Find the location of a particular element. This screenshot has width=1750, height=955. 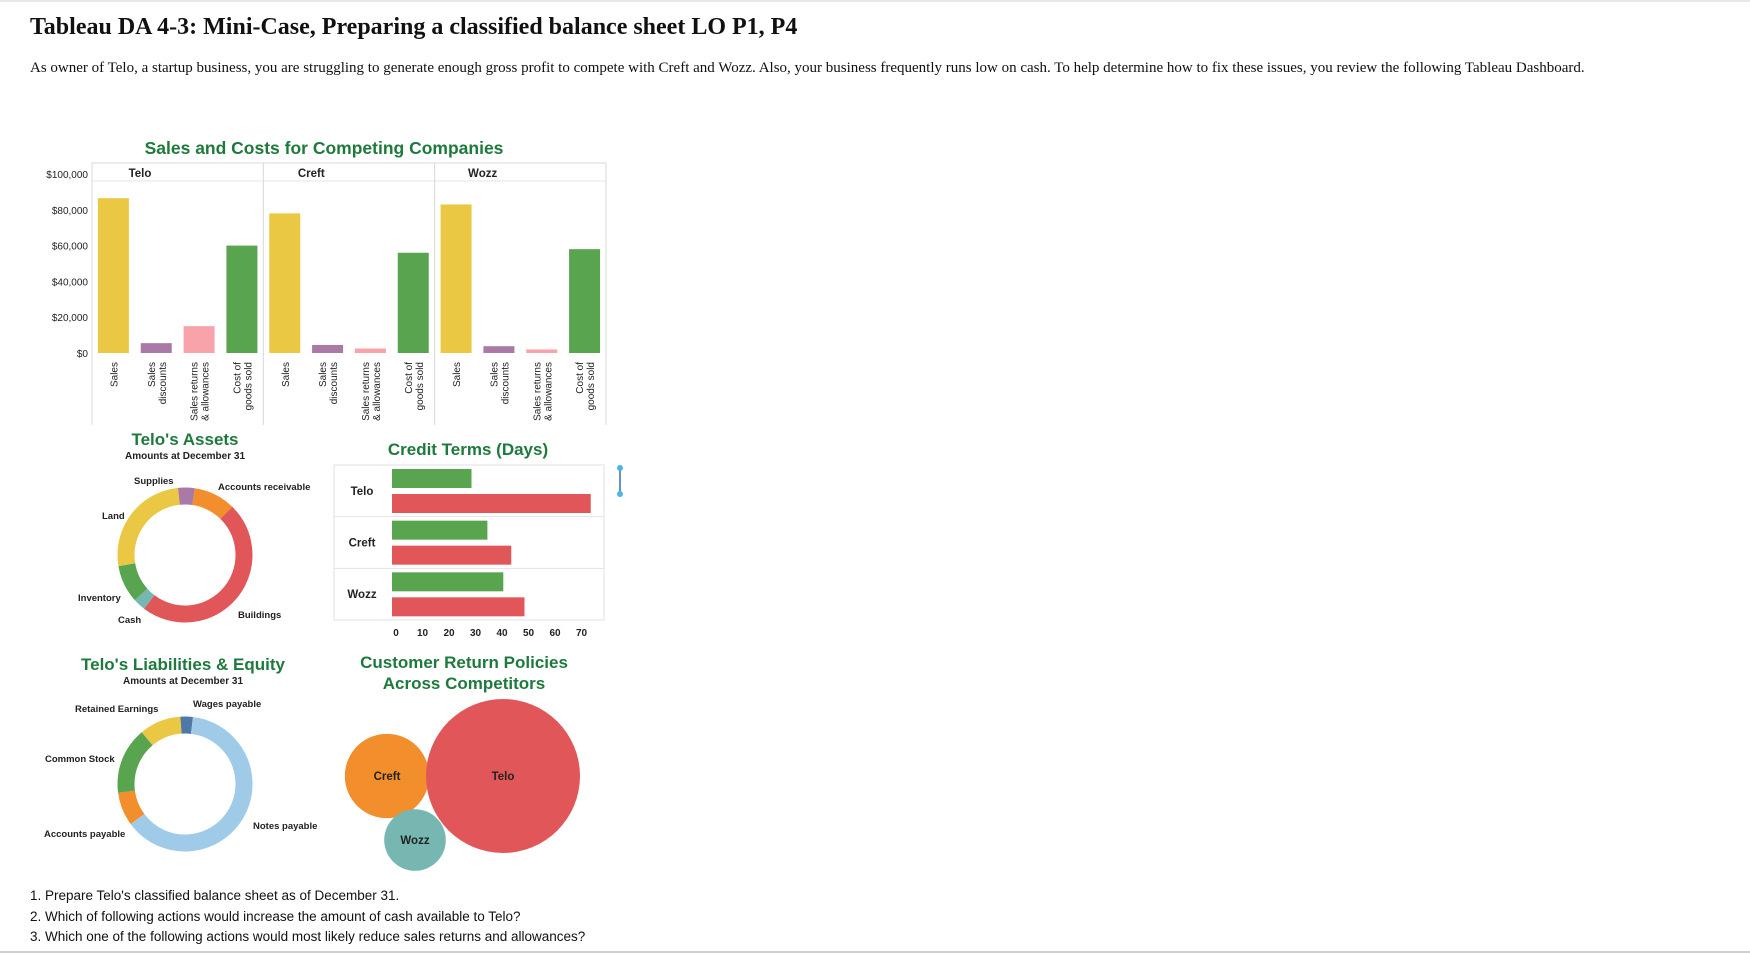

bar-wozz-cost-of-goods-sold is located at coordinates (585, 301).